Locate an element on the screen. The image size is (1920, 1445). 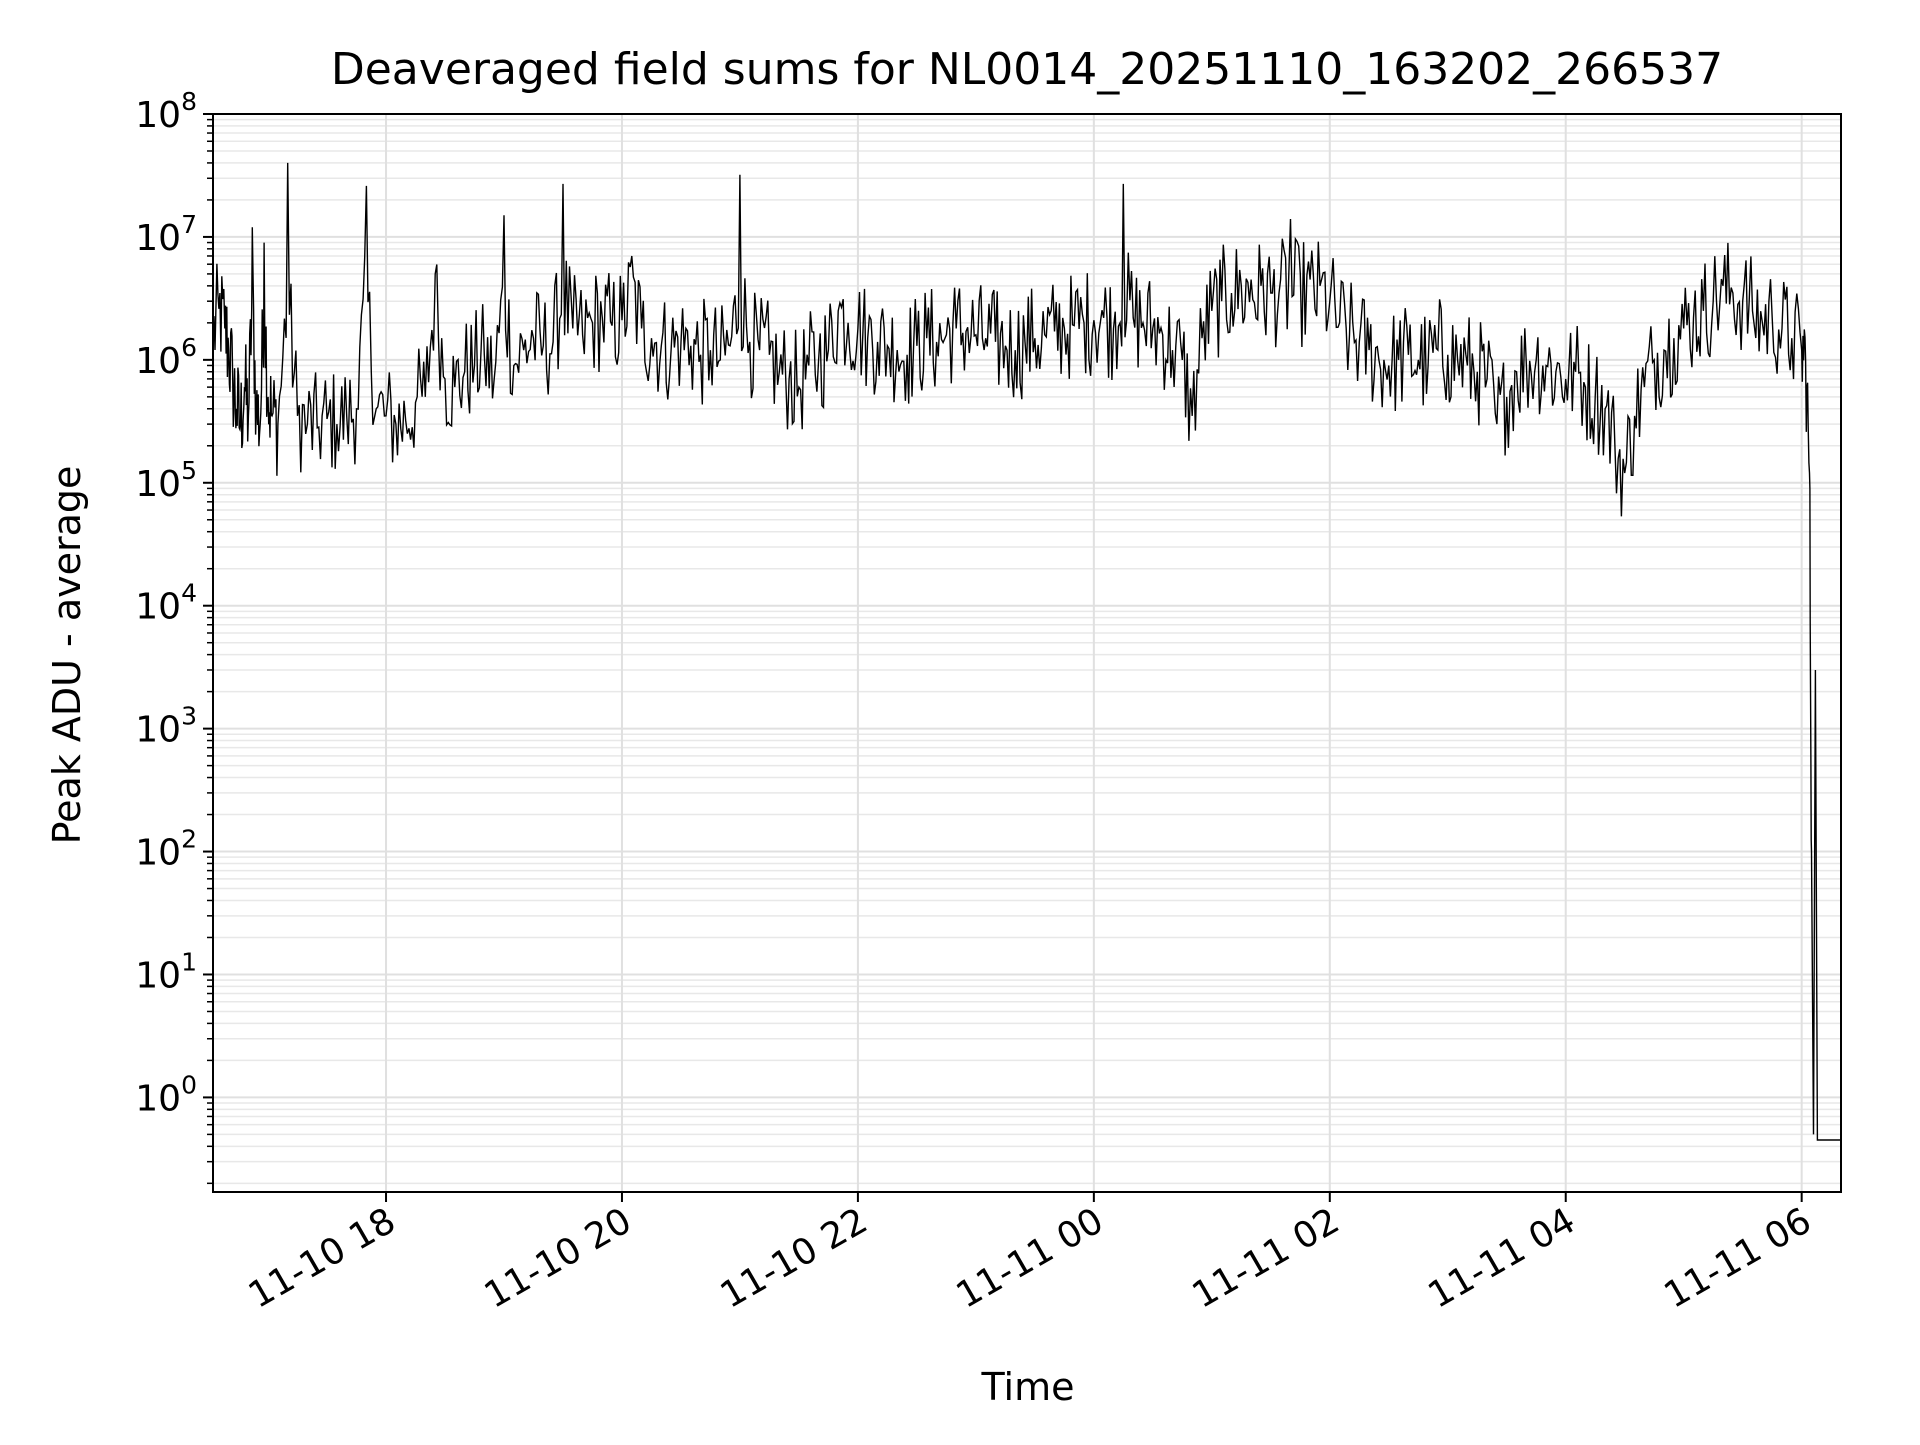
y-tick-label: 10⁸ is located at coordinates (166, 111).